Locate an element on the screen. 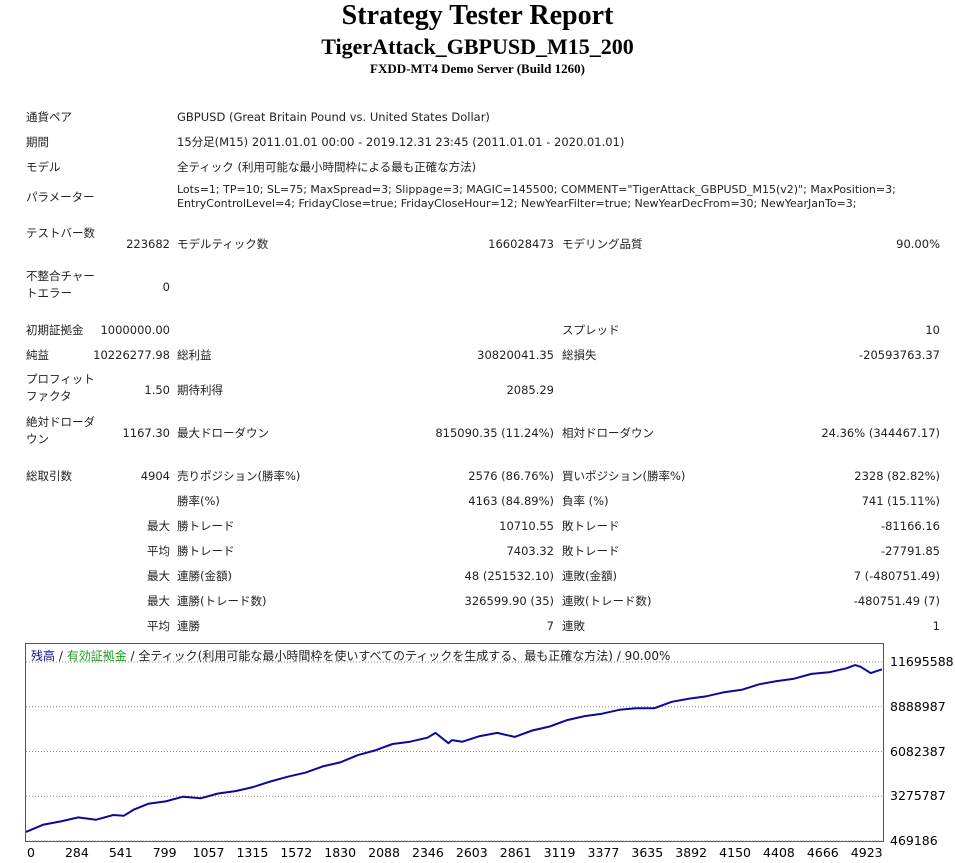 This screenshot has height=863, width=955. server-info: FXDD-MT4 Demo Server (Build 1260) is located at coordinates (477, 68).